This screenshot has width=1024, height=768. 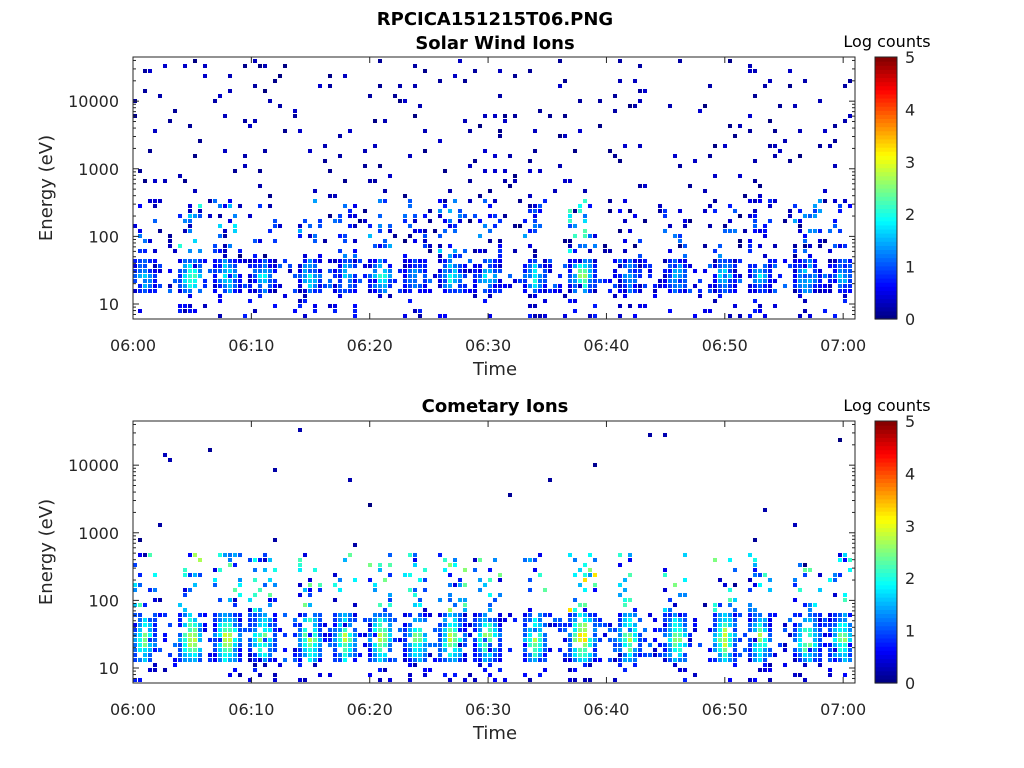 I want to click on x-tick-label: 06:50, so click(x=725, y=345).